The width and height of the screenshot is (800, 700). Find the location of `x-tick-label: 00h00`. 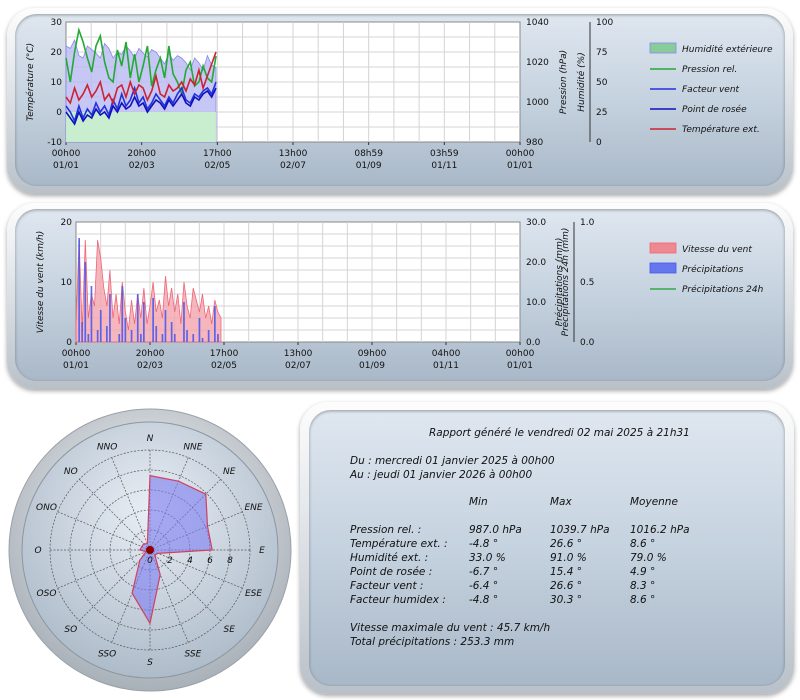

x-tick-label: 00h00 is located at coordinates (66, 154).